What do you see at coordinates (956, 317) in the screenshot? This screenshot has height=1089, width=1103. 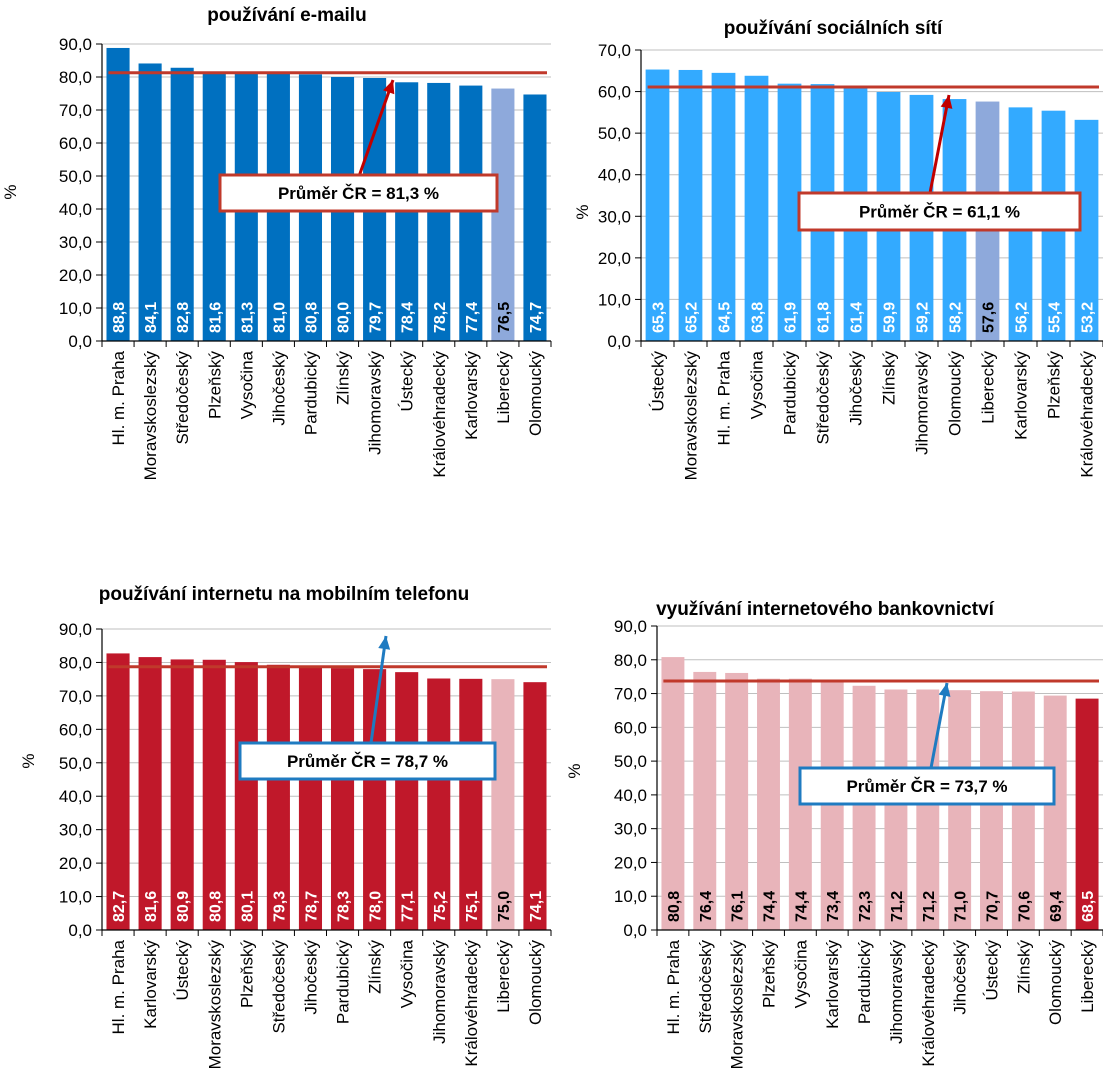 I see `data-label: 58,2` at bounding box center [956, 317].